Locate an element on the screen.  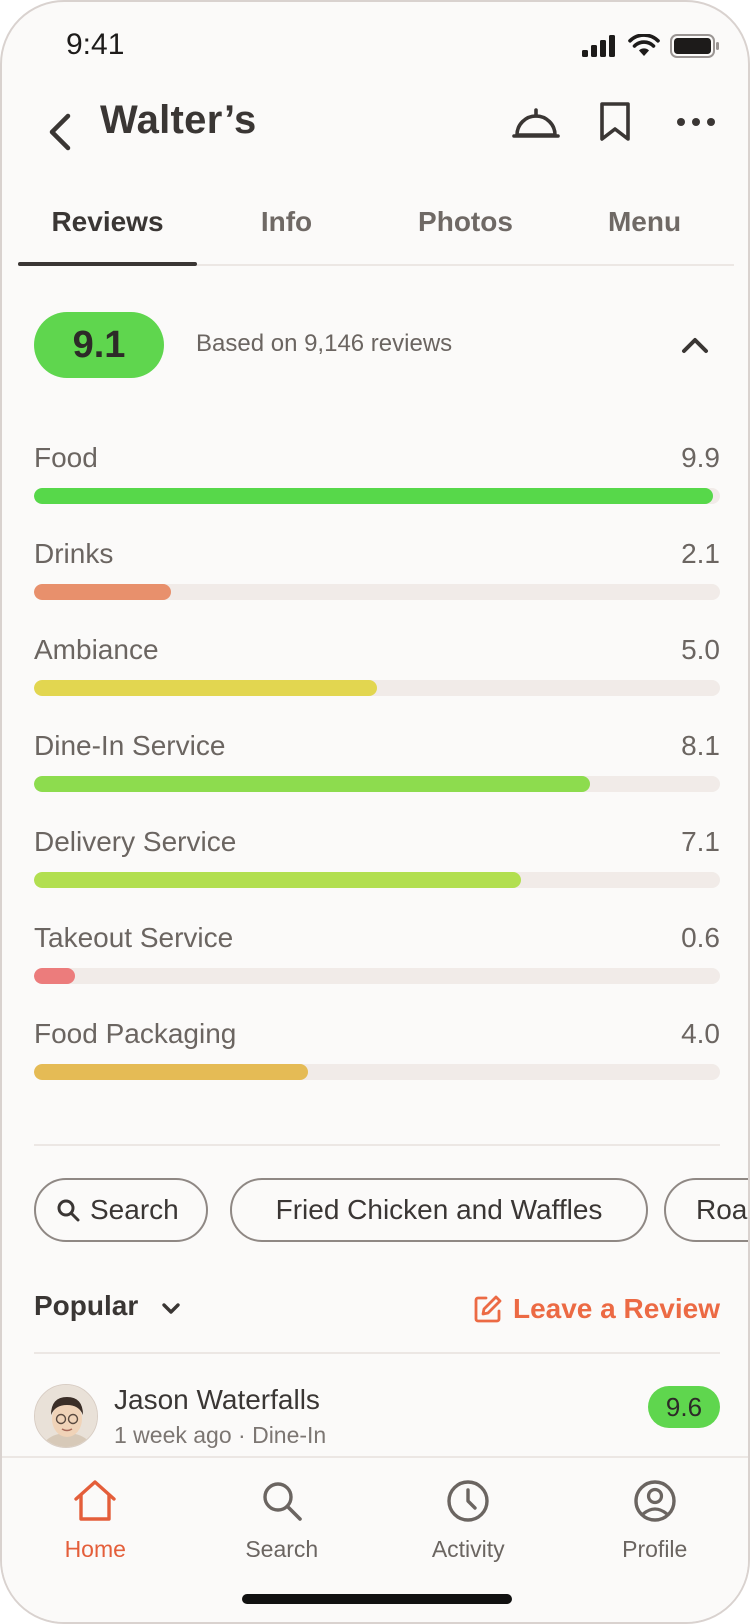
leave-review-button: Leave a Review is located at coordinates (596, 1309).